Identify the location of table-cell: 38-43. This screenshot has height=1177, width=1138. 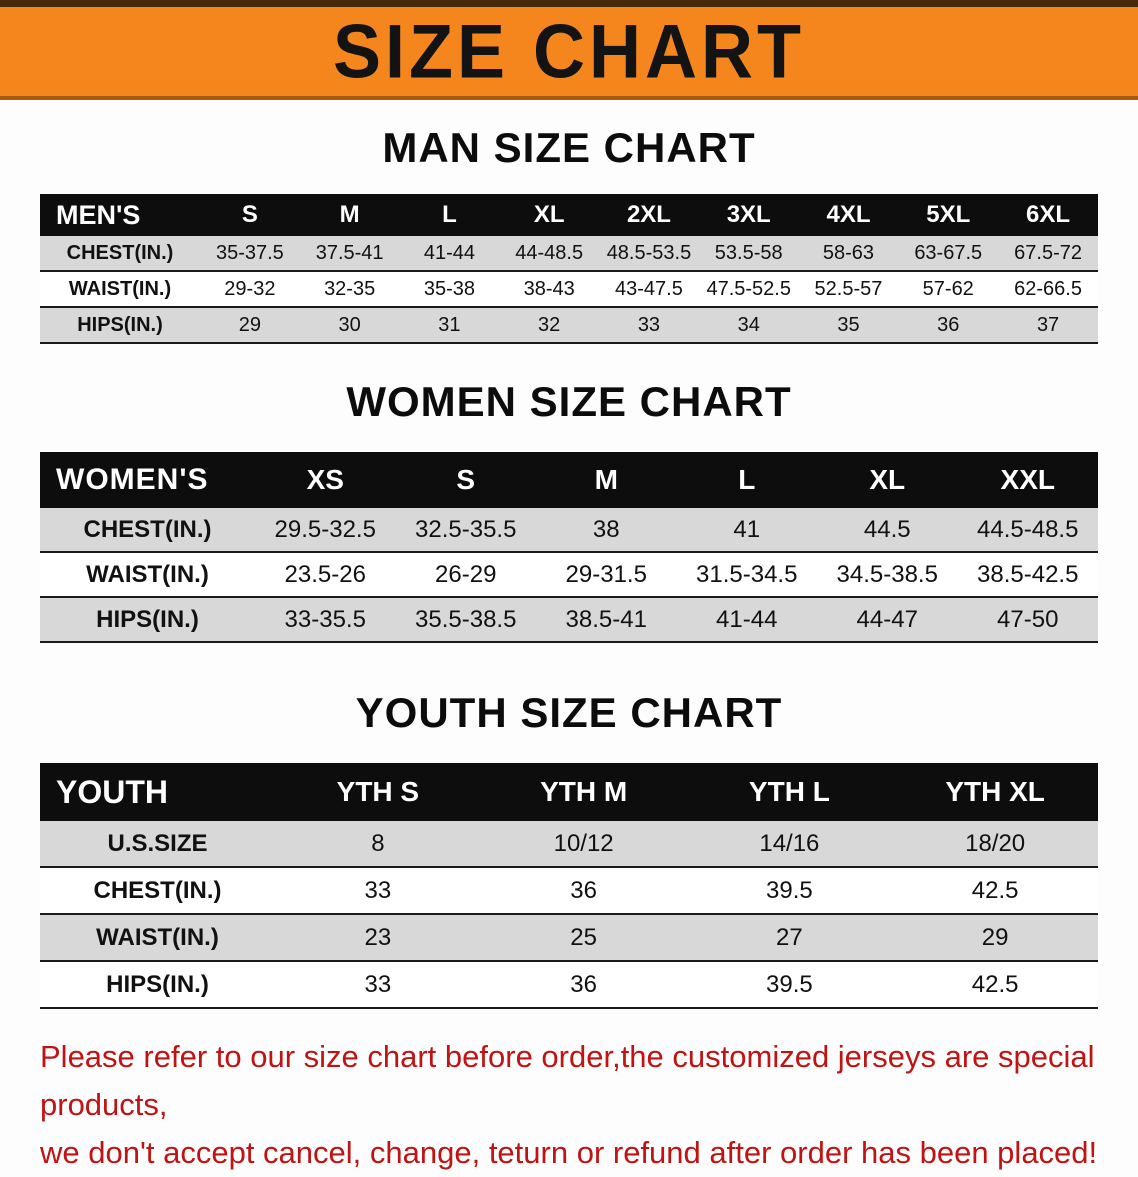
(549, 289).